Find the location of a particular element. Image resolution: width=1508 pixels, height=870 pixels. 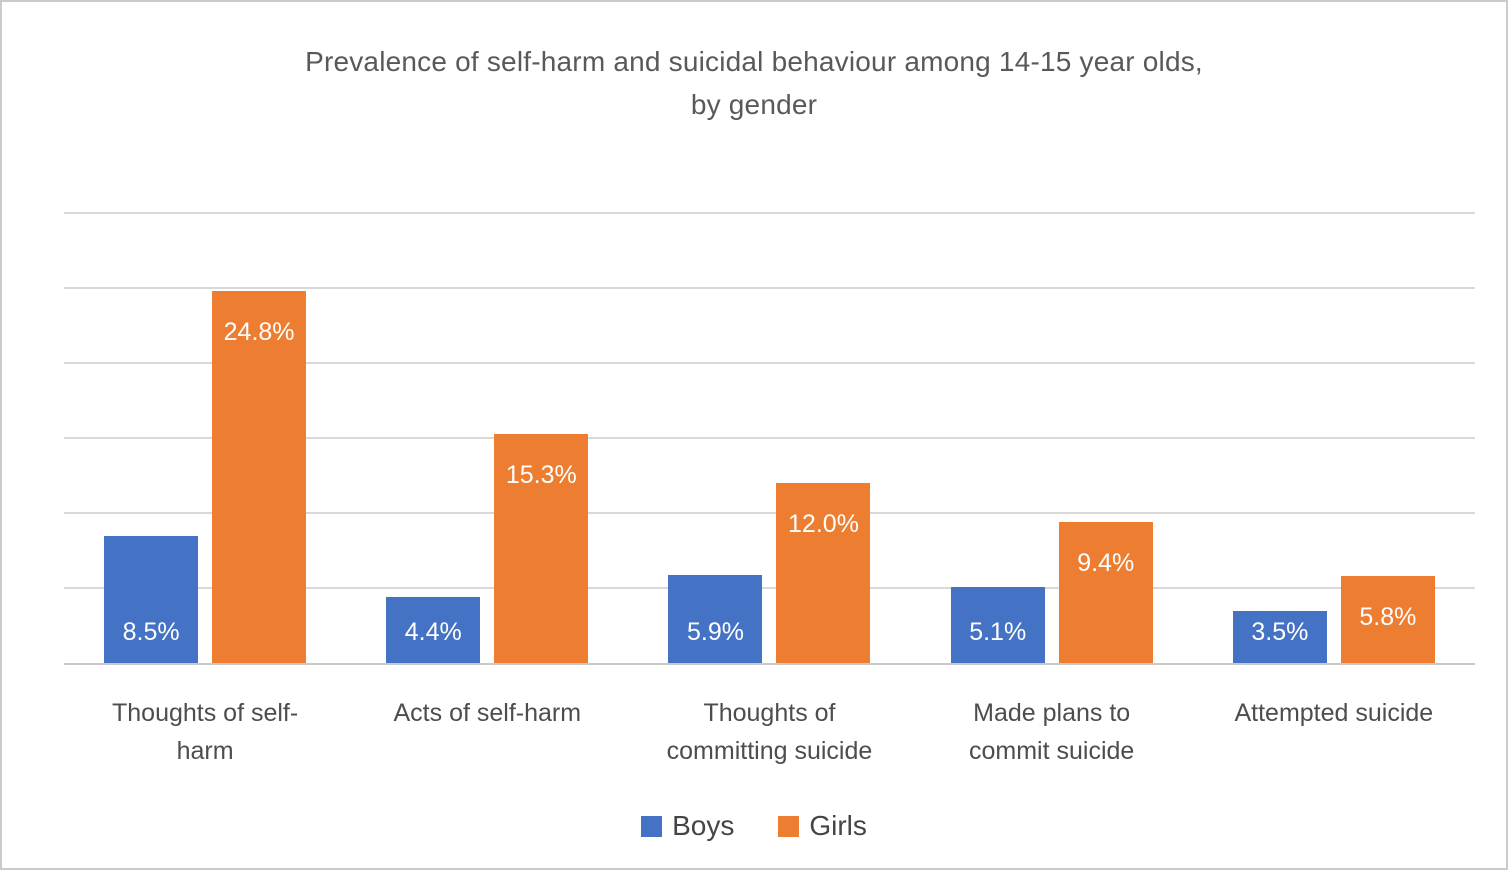

legend-label: Girls is located at coordinates (838, 825).